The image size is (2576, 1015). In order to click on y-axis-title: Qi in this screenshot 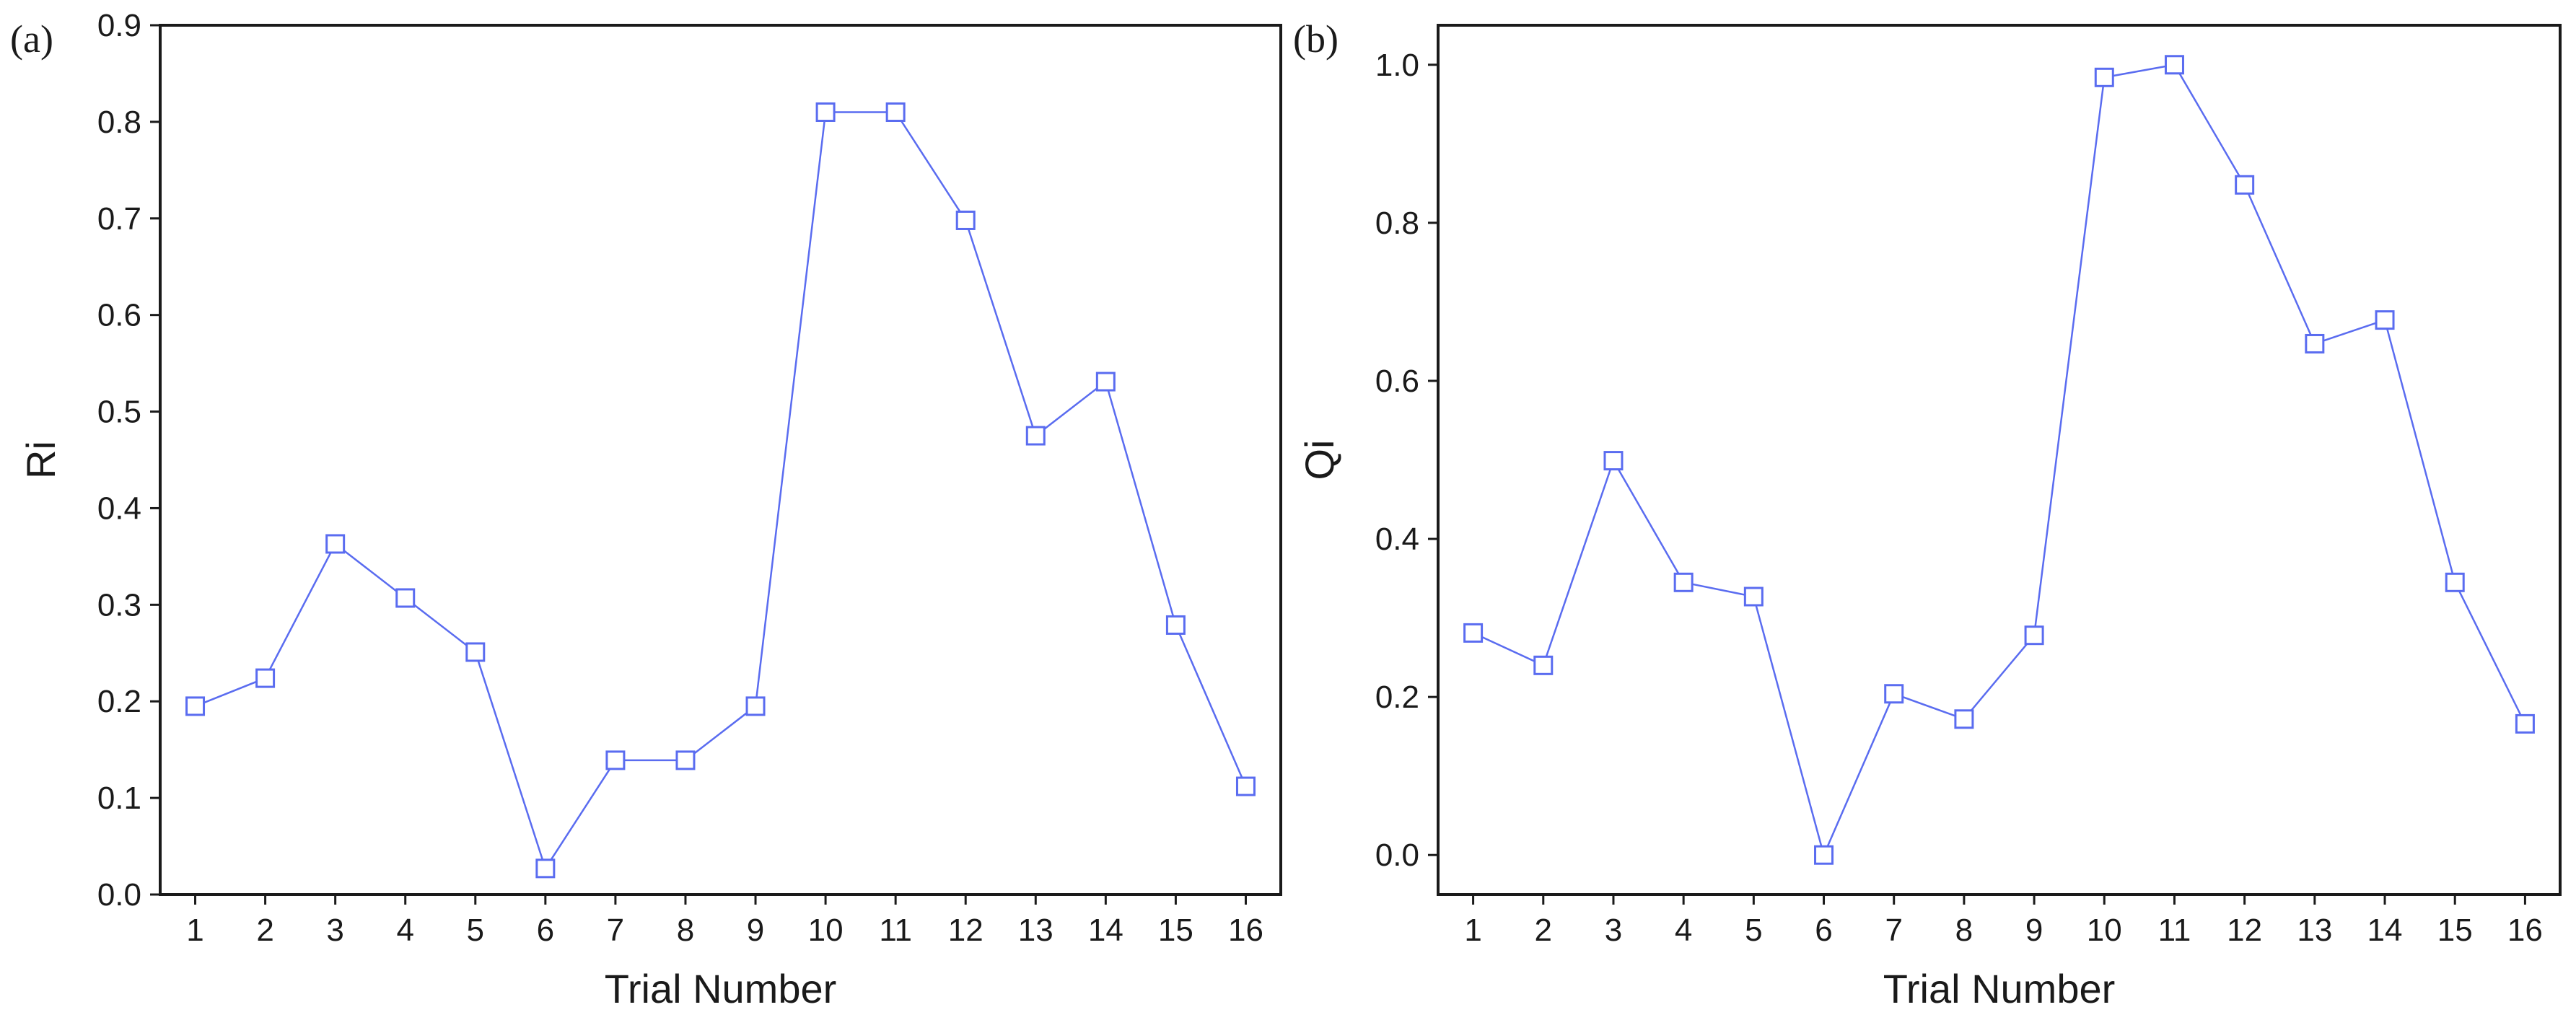, I will do `click(1319, 460)`.